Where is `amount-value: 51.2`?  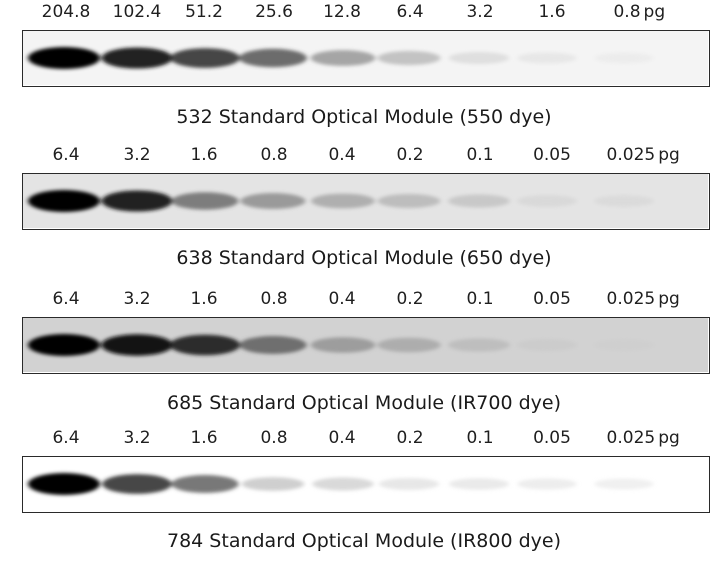
amount-value: 51.2 is located at coordinates (204, 12).